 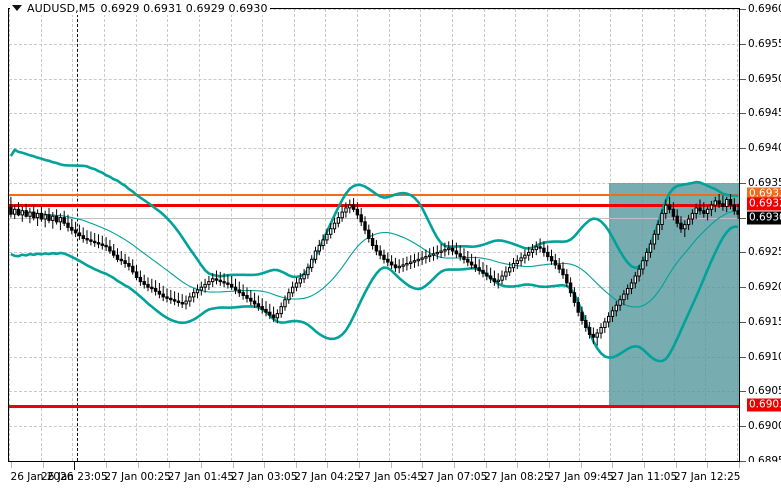 I want to click on secondary-level-line, so click(x=374, y=194).